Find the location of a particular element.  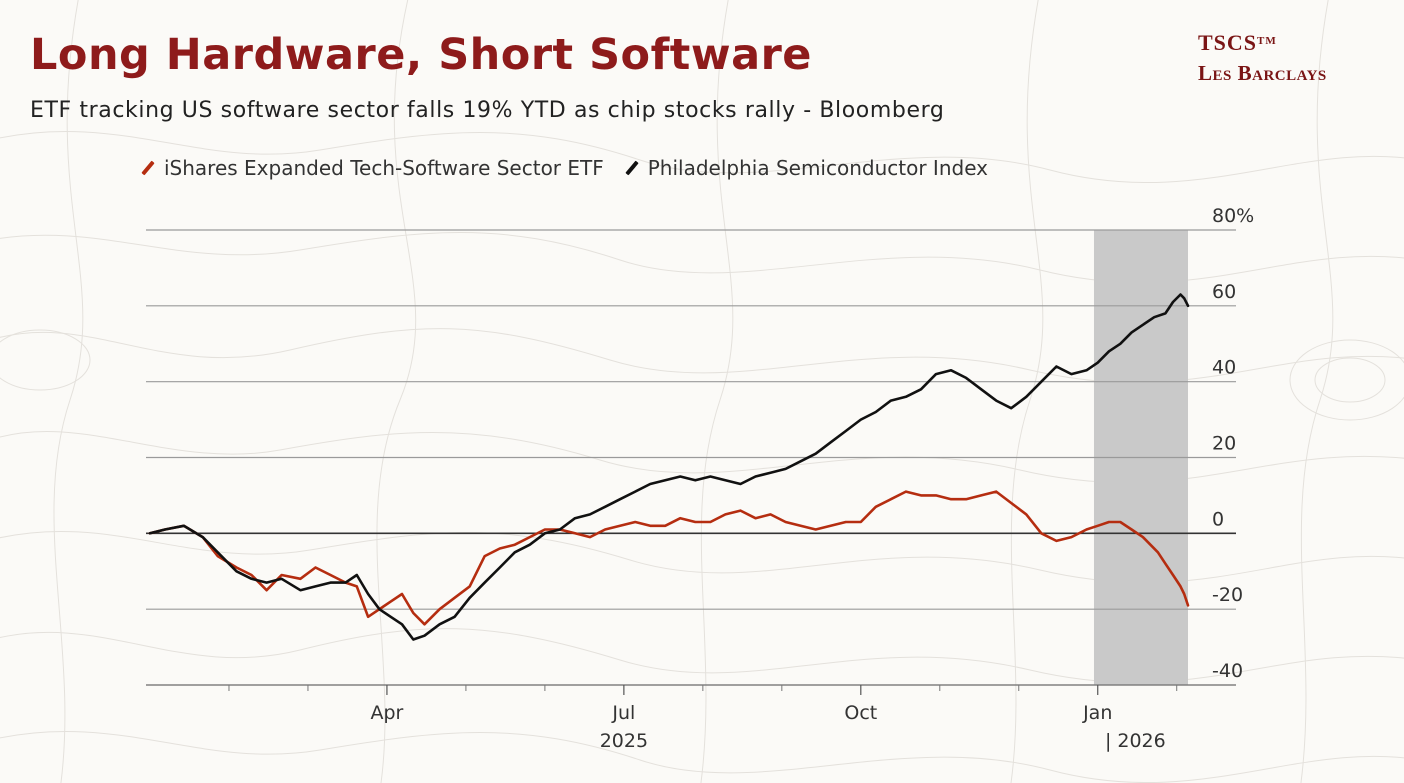

page-title: Long Hardware, Short Software is located at coordinates (421, 55).